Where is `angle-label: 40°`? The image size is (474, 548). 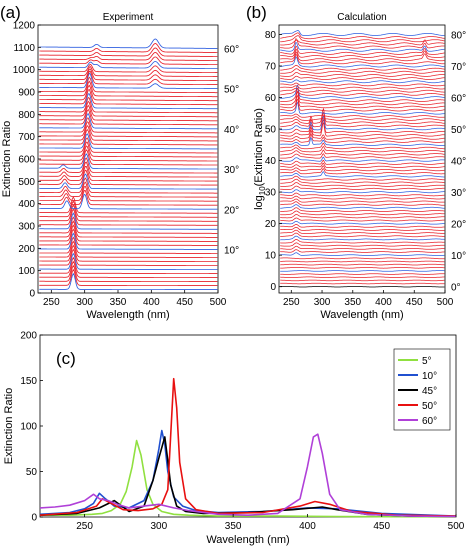
angle-label: 40° is located at coordinates (458, 162).